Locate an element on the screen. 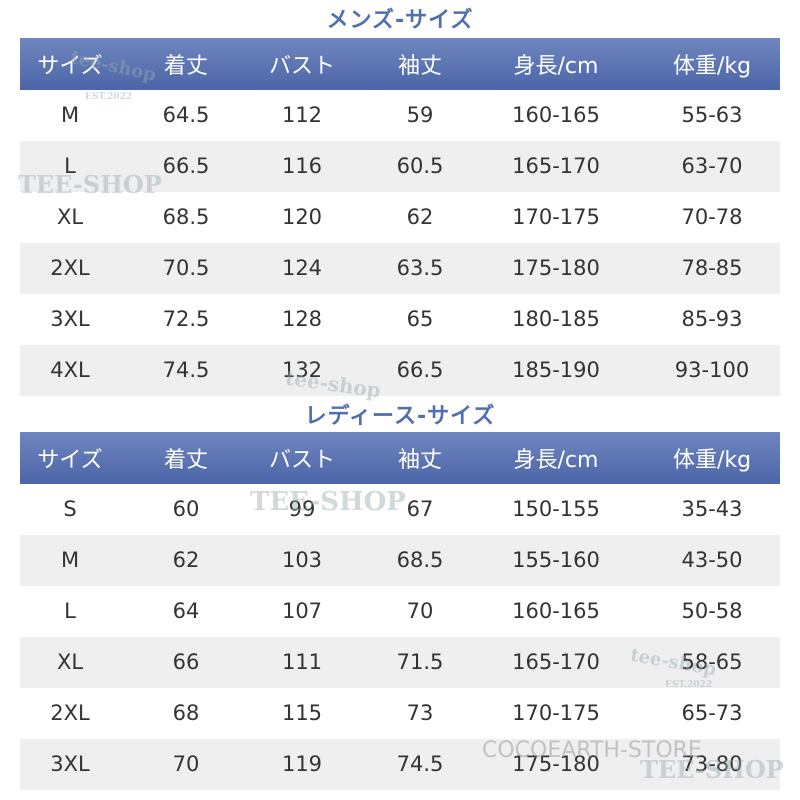 The width and height of the screenshot is (800, 800). table-cell: 73 is located at coordinates (420, 713).